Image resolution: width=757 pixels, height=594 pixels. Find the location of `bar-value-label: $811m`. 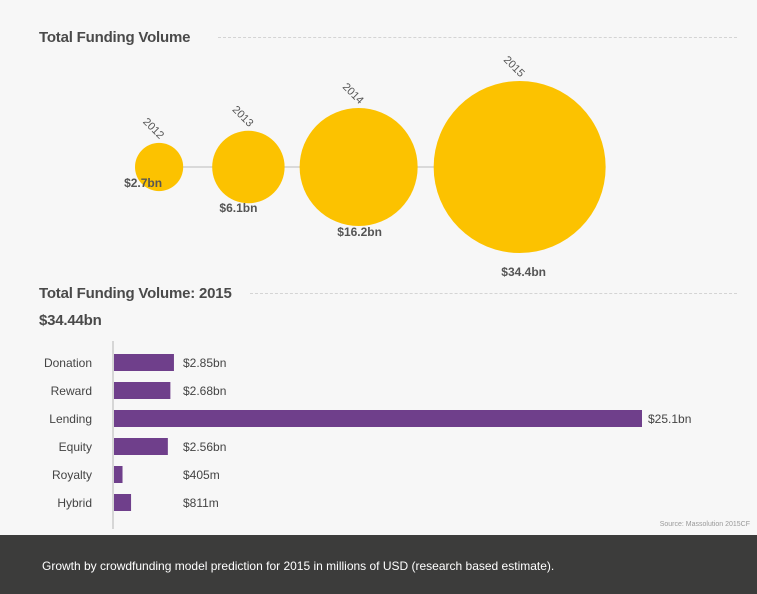

bar-value-label: $811m is located at coordinates (201, 503).